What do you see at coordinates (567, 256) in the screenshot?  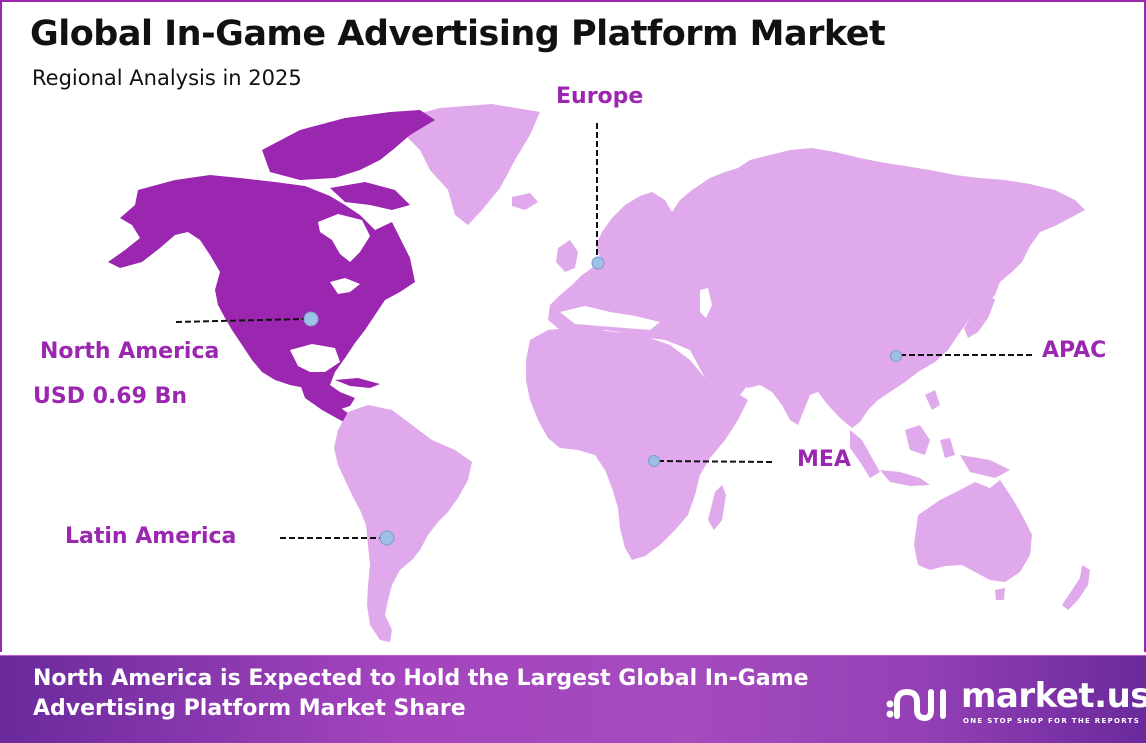 I see `british-isles-shape` at bounding box center [567, 256].